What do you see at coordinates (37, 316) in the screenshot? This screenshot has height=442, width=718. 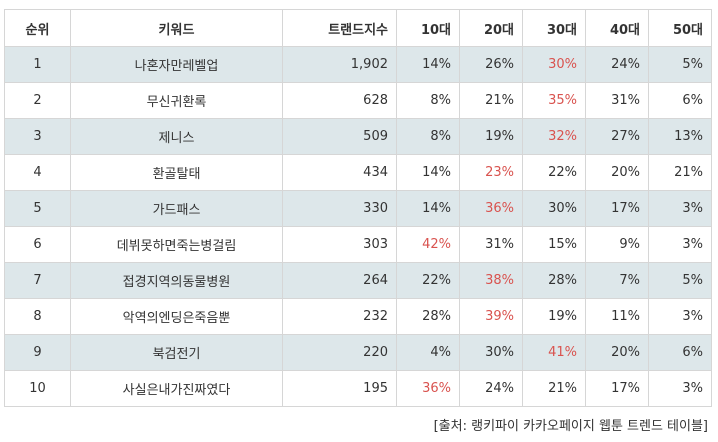 I see `cell-rank: 8` at bounding box center [37, 316].